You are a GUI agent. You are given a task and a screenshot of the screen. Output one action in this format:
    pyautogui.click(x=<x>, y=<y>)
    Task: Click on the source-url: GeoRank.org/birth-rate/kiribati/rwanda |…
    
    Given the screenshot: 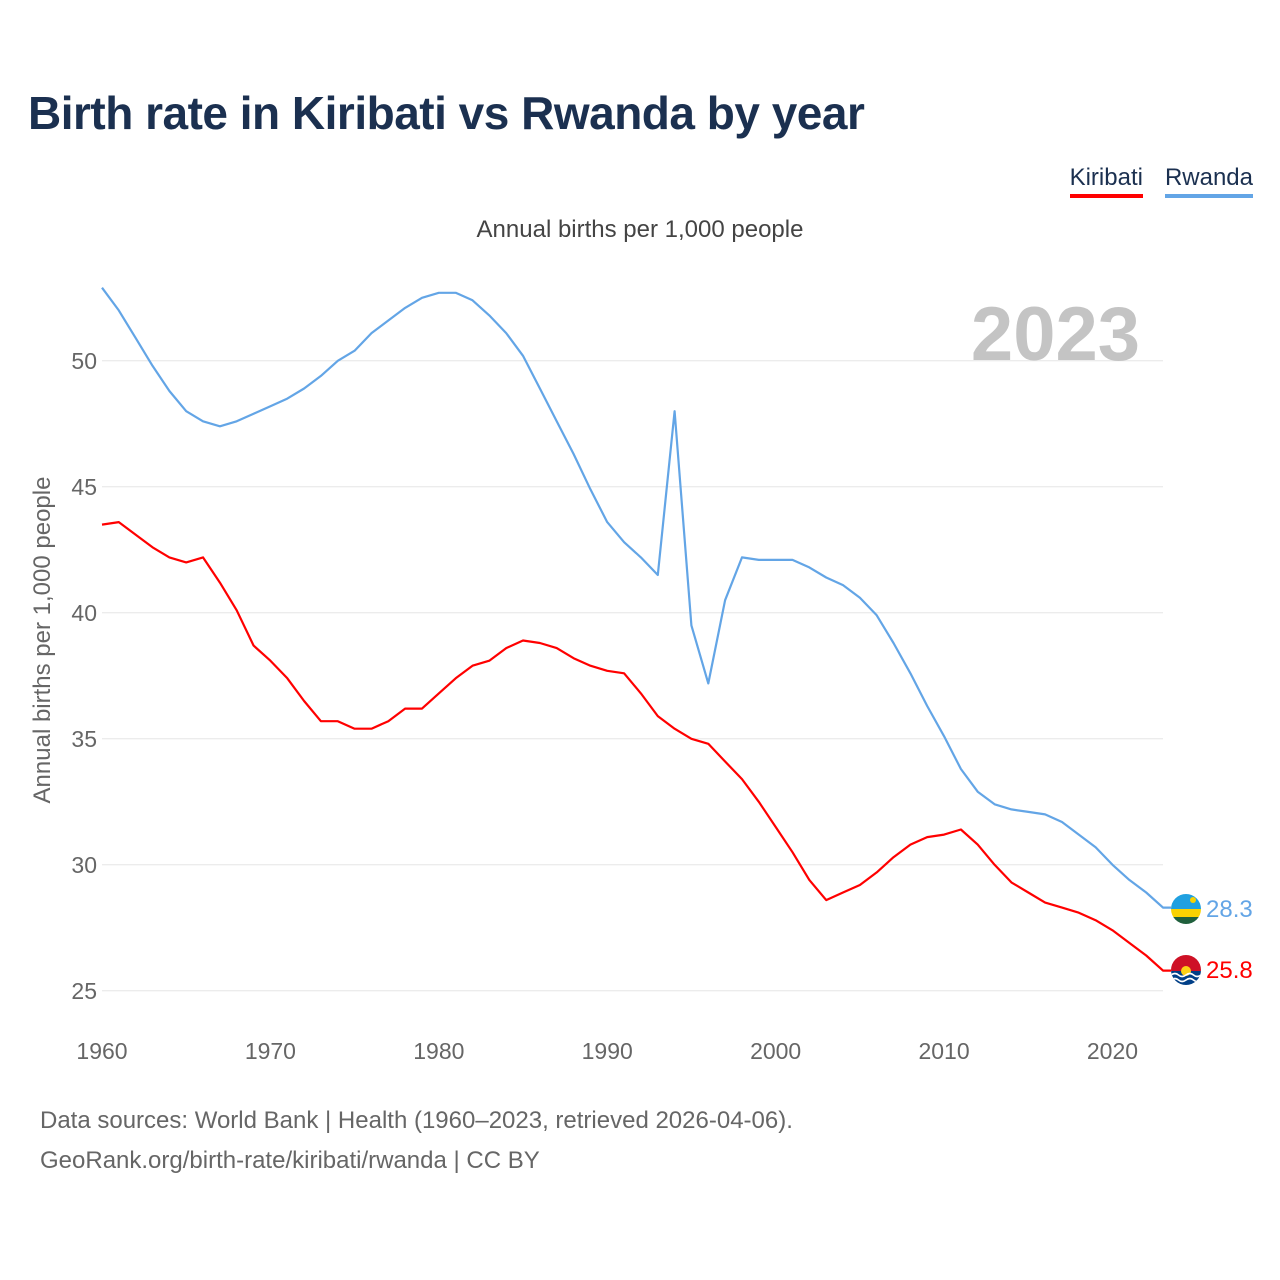 What is the action you would take?
    pyautogui.click(x=290, y=1160)
    